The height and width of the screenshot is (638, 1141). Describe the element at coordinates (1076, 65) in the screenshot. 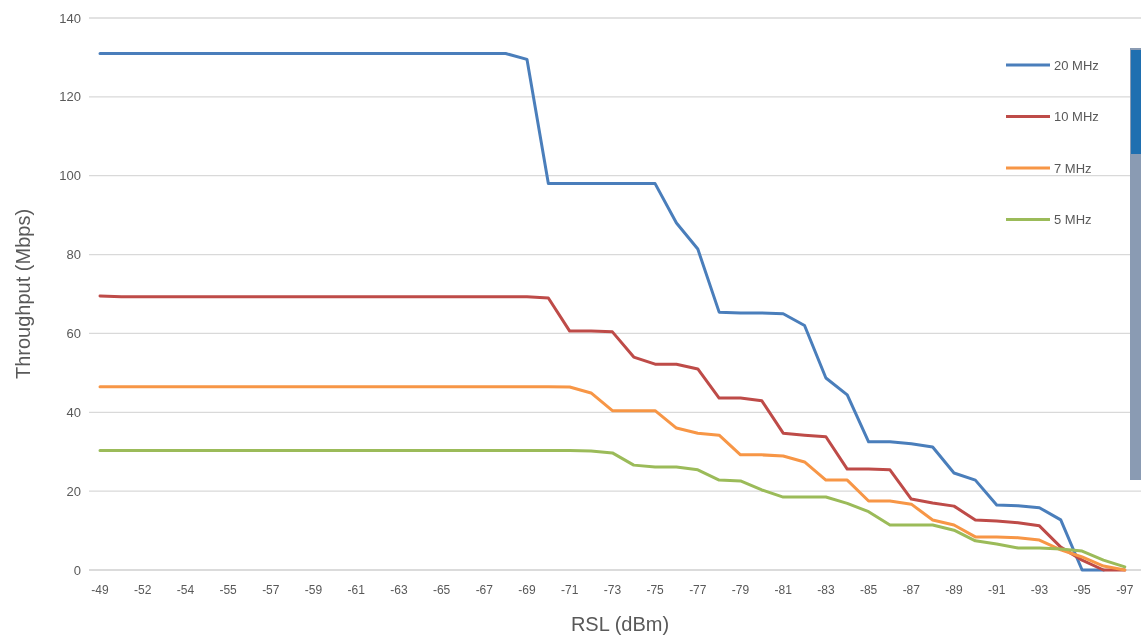

I see `legend-label: 20 MHz` at that location.